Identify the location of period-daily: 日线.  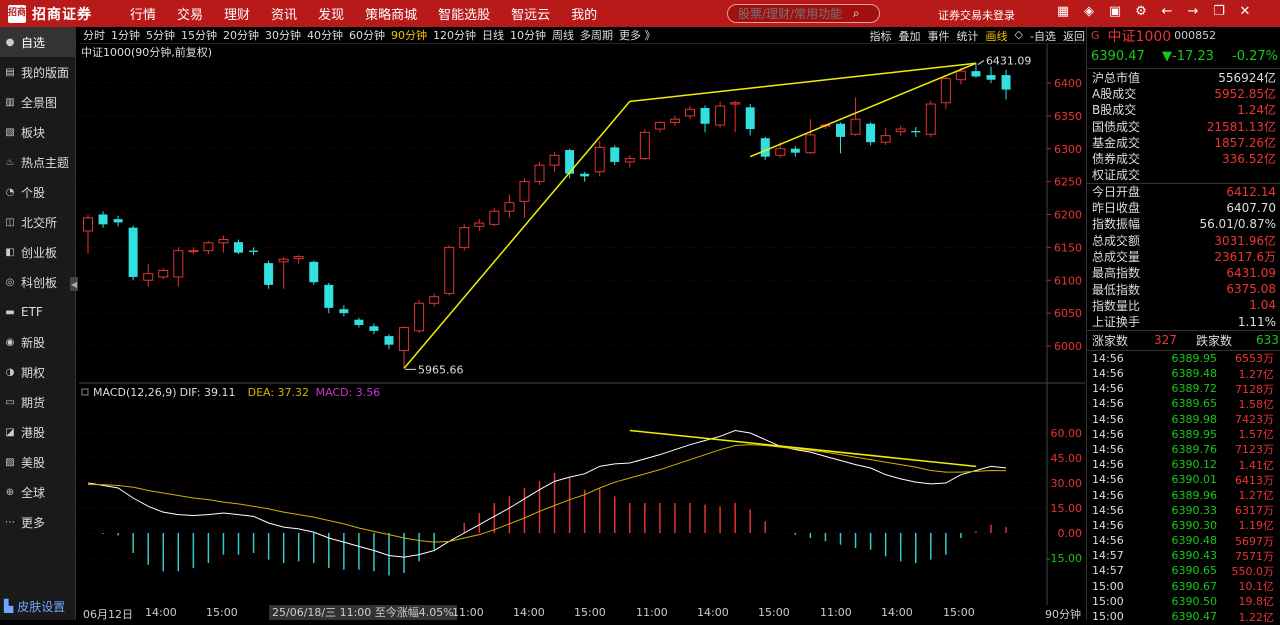
(493, 35).